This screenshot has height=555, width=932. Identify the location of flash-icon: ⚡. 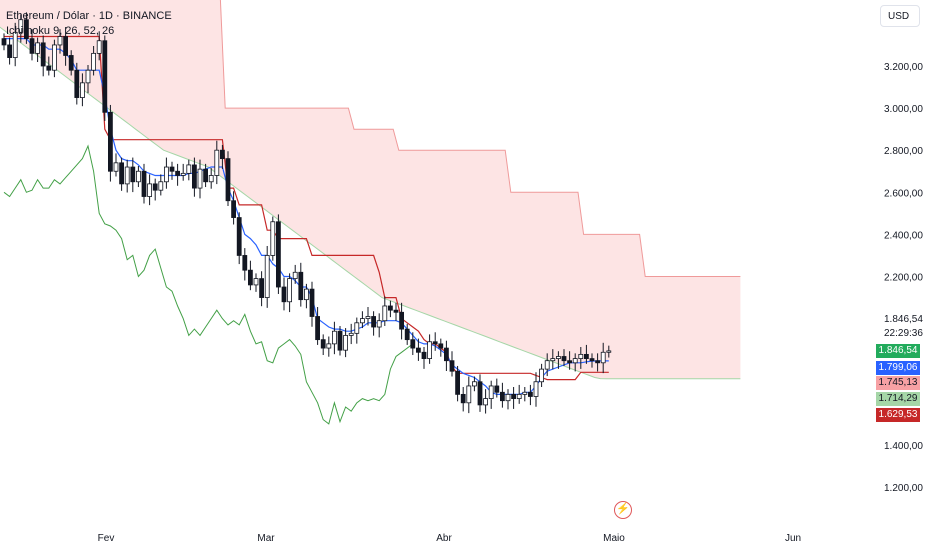
(623, 510).